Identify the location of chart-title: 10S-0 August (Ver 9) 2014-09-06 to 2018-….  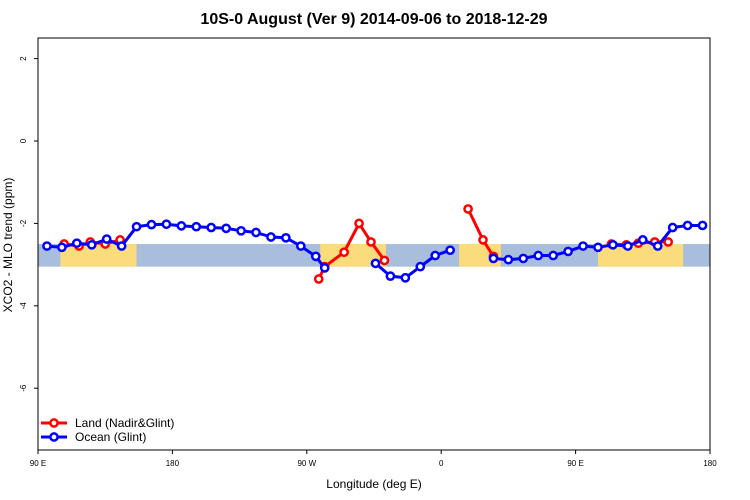
(373, 19).